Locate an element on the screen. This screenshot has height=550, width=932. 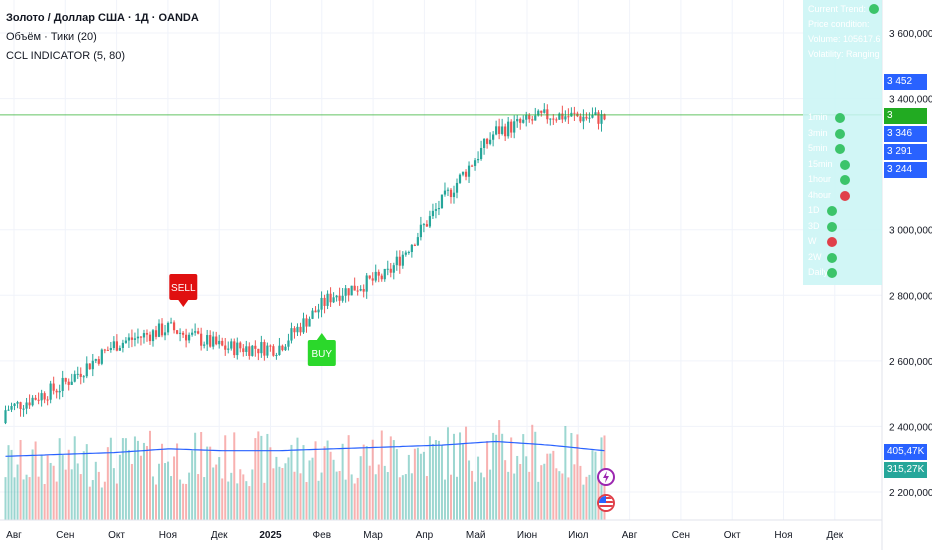
lightning-icon is located at coordinates (606, 477).